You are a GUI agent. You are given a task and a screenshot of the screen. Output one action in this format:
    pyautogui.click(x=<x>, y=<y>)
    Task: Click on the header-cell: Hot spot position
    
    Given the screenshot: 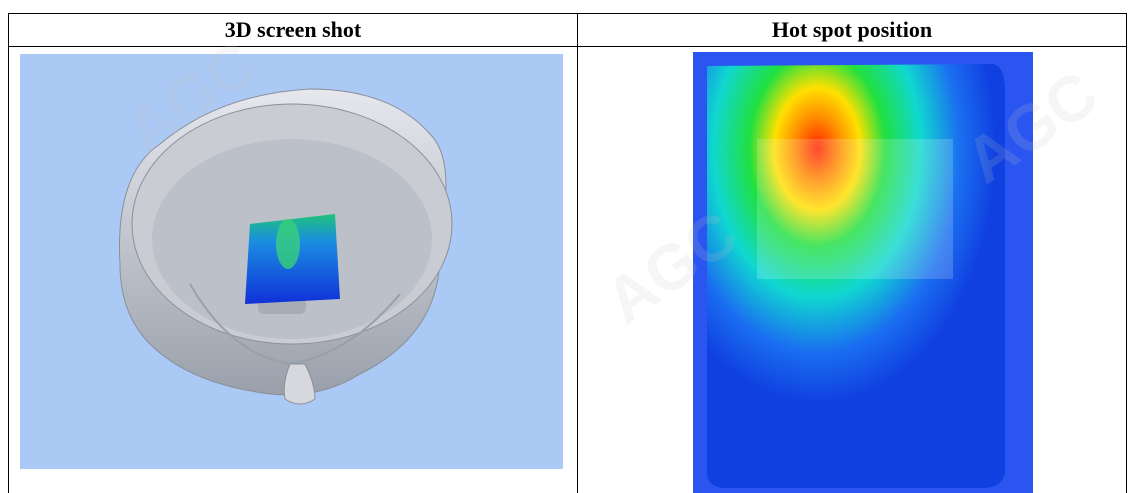 What is the action you would take?
    pyautogui.click(x=852, y=29)
    